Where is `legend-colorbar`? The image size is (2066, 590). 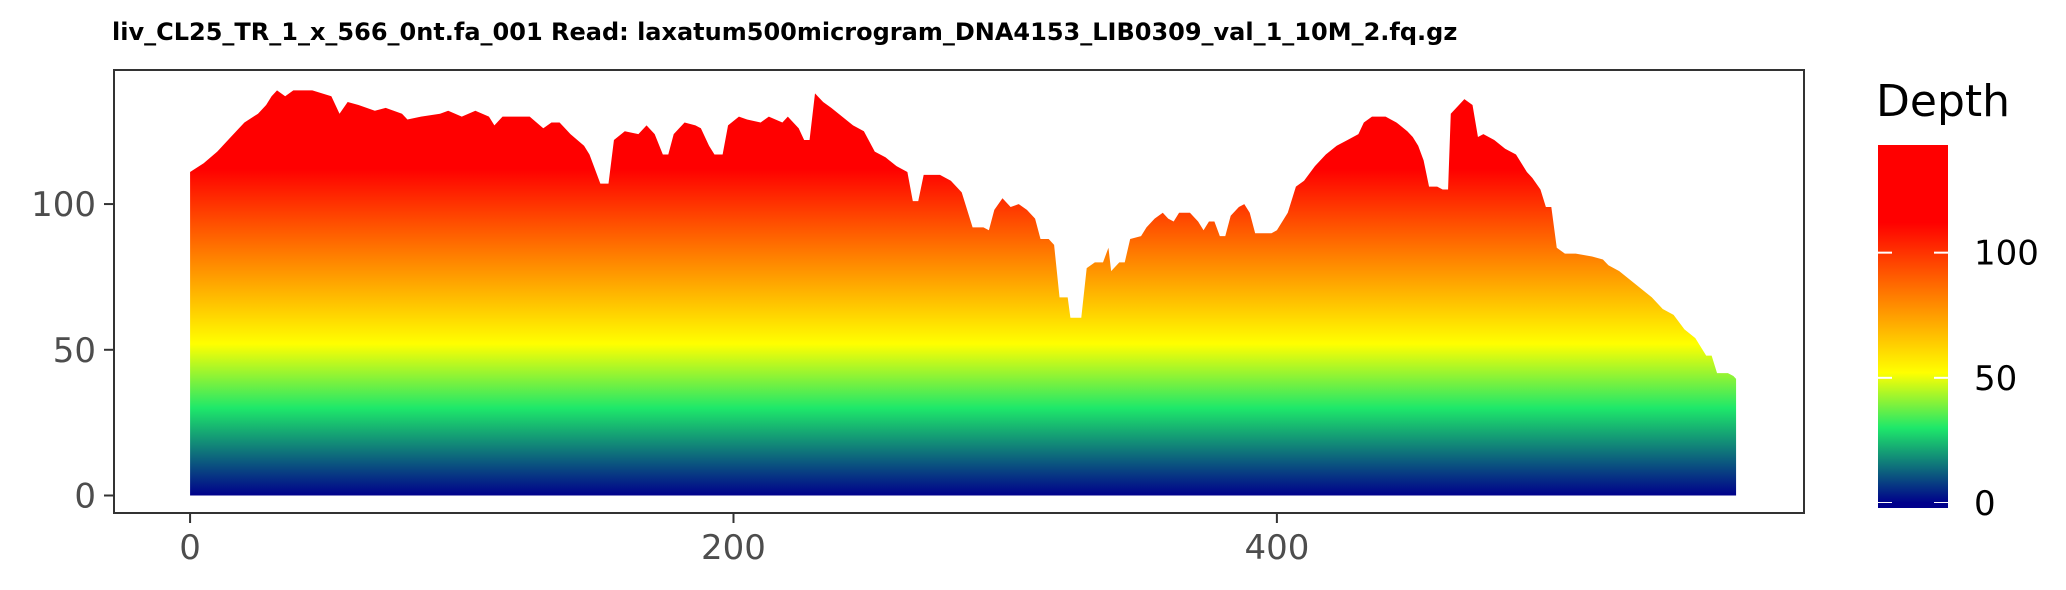 legend-colorbar is located at coordinates (1913, 326).